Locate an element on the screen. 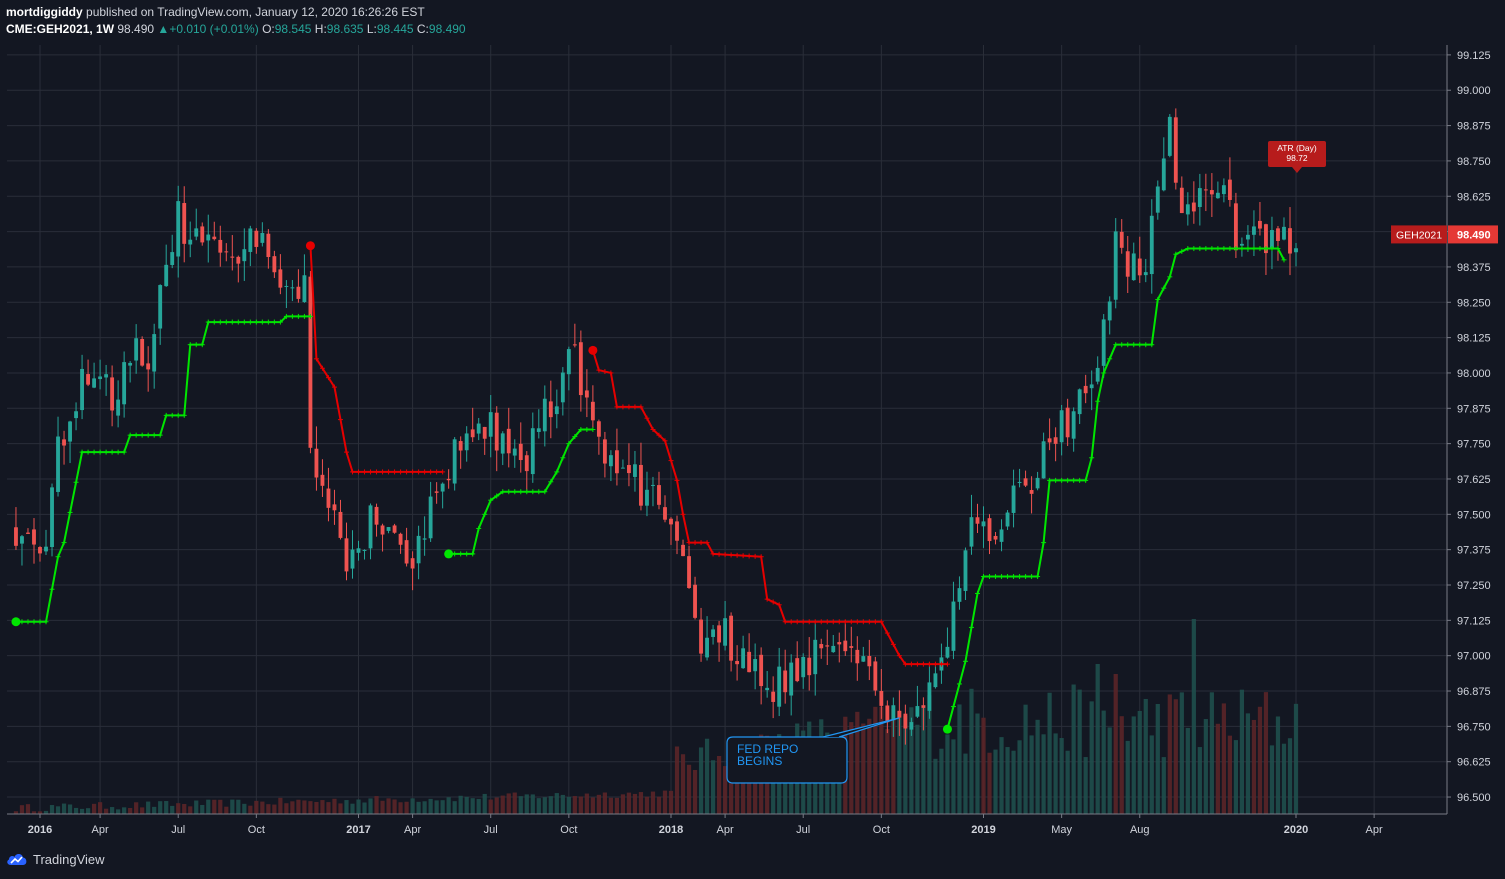 The image size is (1505, 879). y-tick-label: 98.625 is located at coordinates (1474, 197).